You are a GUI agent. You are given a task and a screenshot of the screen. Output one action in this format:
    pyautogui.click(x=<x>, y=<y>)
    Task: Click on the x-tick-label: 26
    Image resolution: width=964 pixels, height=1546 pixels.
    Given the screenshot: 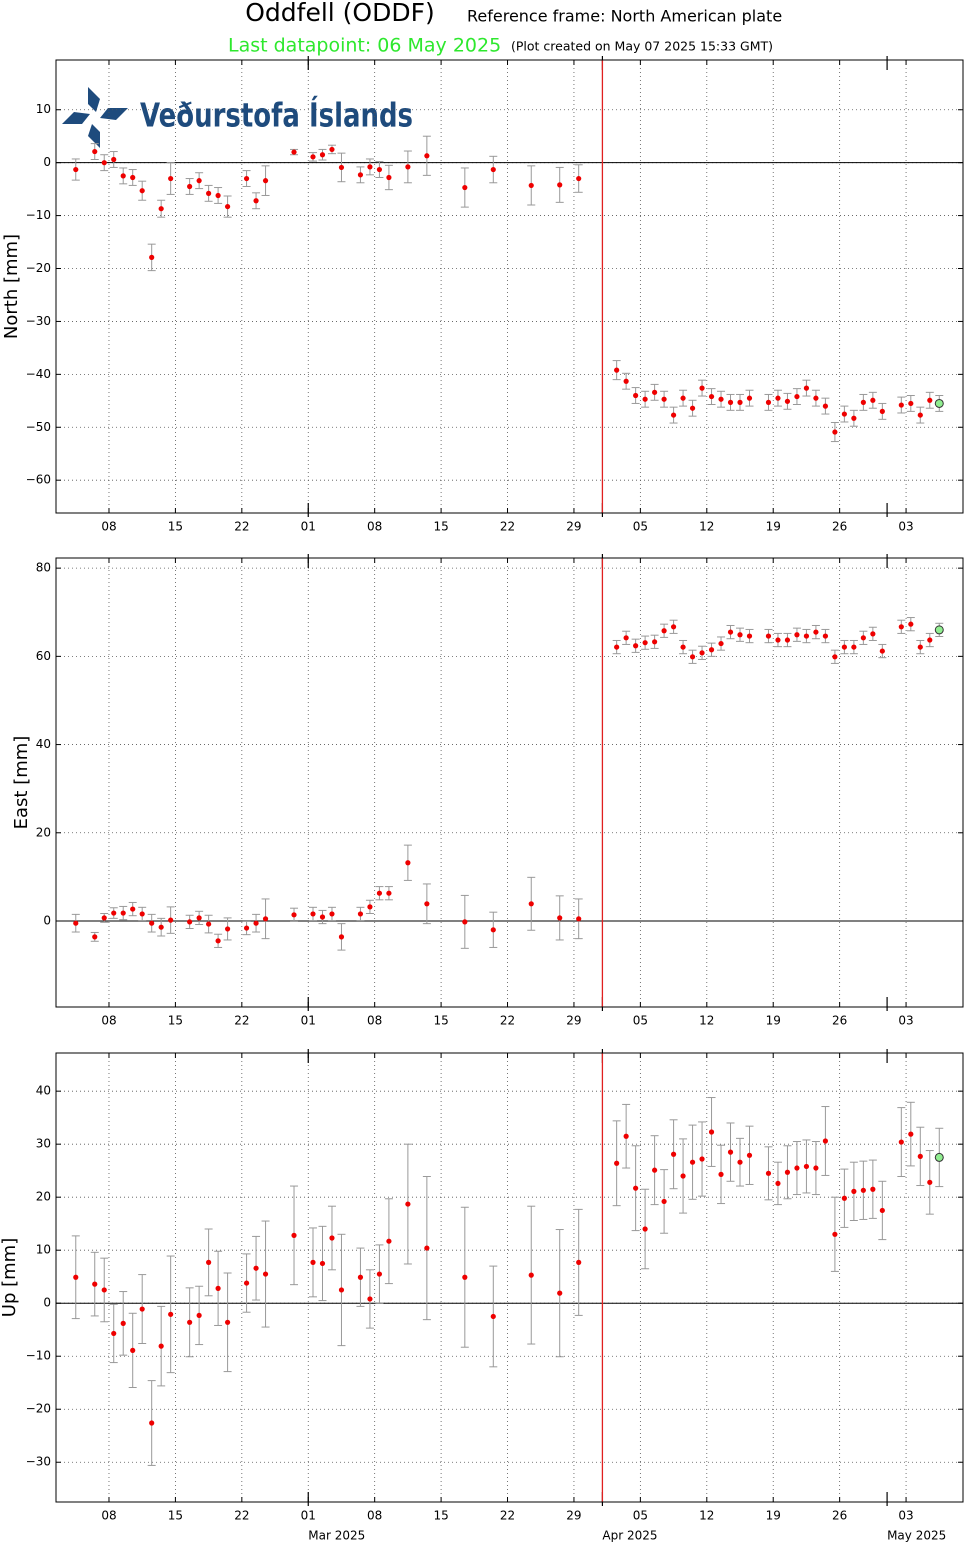 What is the action you would take?
    pyautogui.click(x=839, y=1021)
    